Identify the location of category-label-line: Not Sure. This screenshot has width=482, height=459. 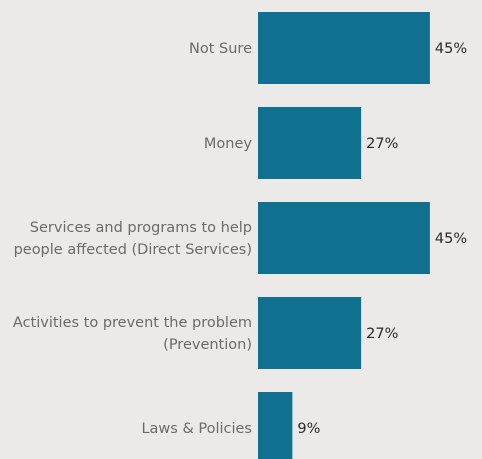
(220, 49).